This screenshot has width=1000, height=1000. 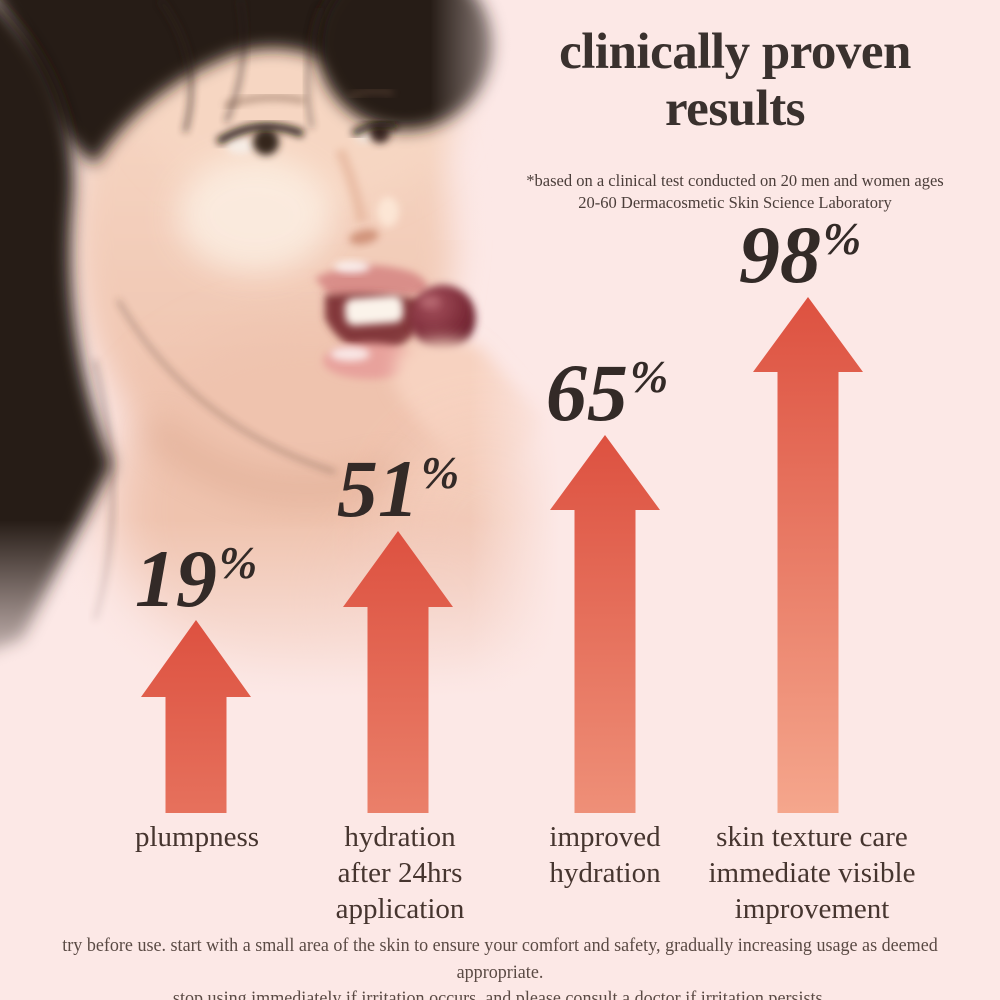 What do you see at coordinates (808, 555) in the screenshot?
I see `arrow-bar-skin-texture` at bounding box center [808, 555].